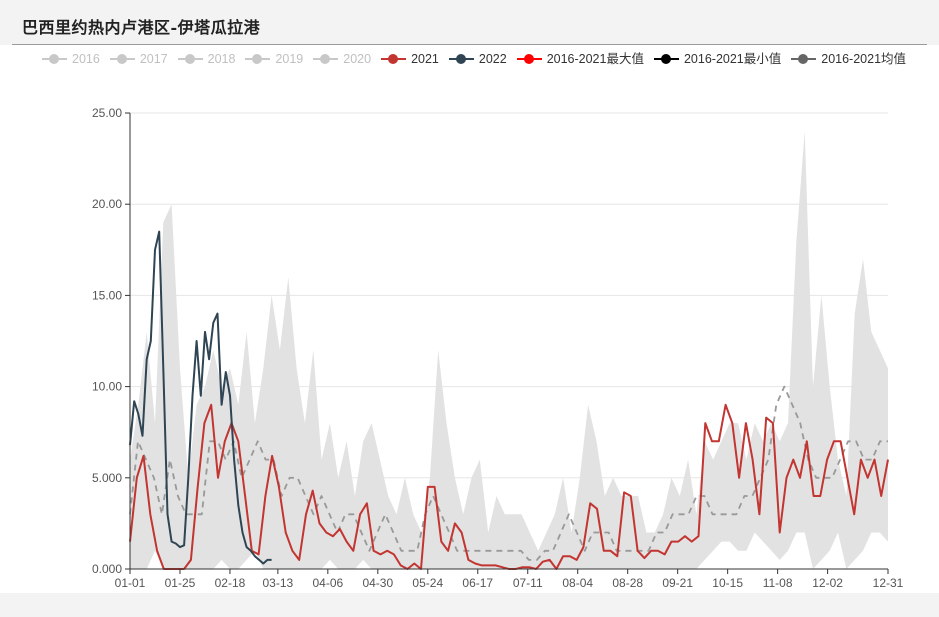 The width and height of the screenshot is (939, 617). I want to click on y-tick-label: 20.00, so click(107, 204).